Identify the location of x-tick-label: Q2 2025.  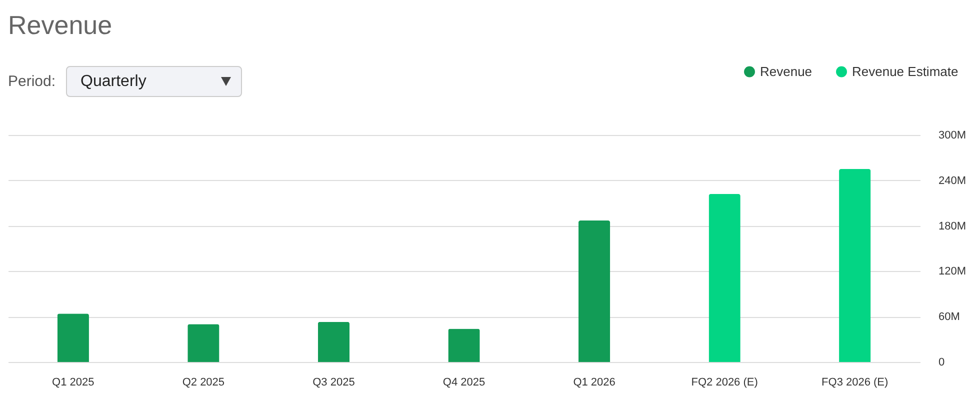
(203, 382).